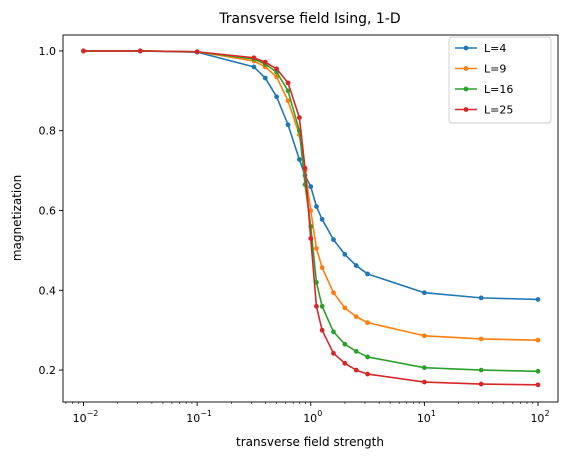  What do you see at coordinates (48, 51) in the screenshot?
I see `y-tick-label: 1.0` at bounding box center [48, 51].